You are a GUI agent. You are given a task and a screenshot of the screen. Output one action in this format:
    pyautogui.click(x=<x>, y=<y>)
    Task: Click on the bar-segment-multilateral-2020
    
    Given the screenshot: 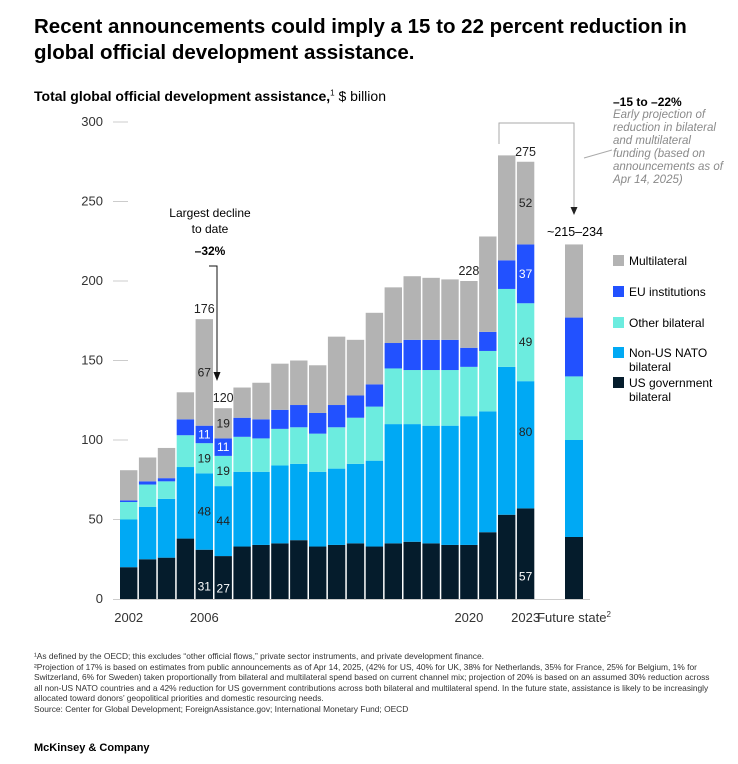 What is the action you would take?
    pyautogui.click(x=469, y=314)
    